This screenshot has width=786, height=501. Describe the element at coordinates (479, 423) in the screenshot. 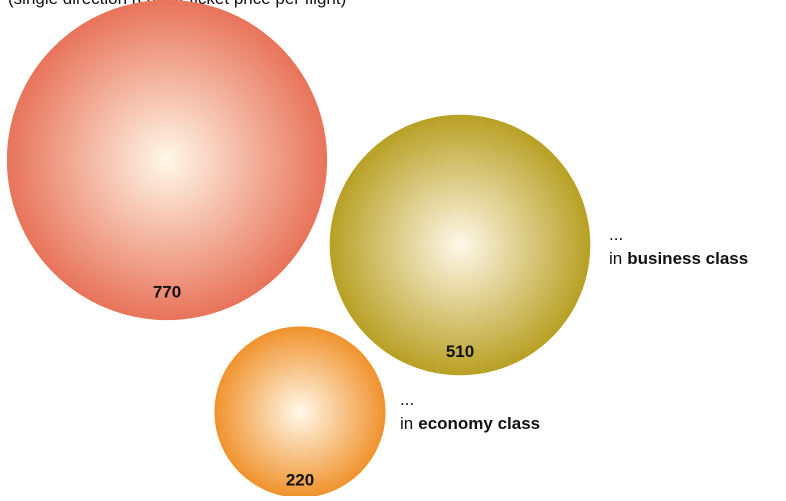

I see `annotation-emphasis: economy class` at that location.